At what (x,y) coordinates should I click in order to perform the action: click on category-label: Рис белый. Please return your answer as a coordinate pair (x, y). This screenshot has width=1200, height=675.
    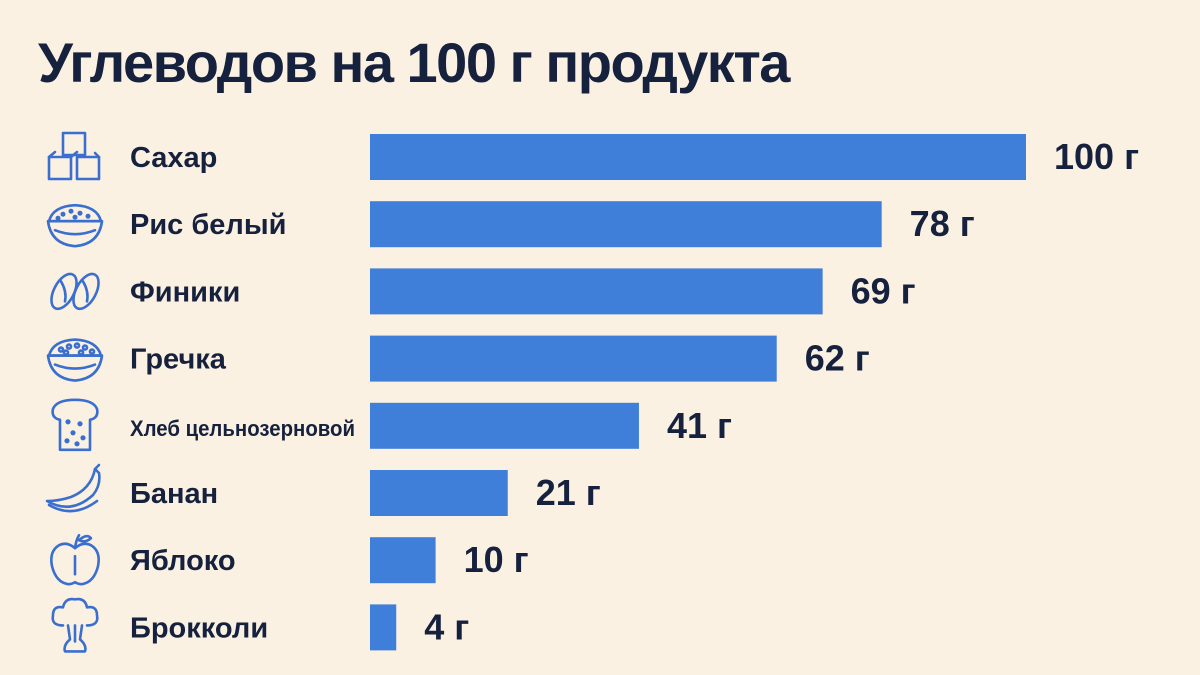
    Looking at the image, I should click on (208, 225).